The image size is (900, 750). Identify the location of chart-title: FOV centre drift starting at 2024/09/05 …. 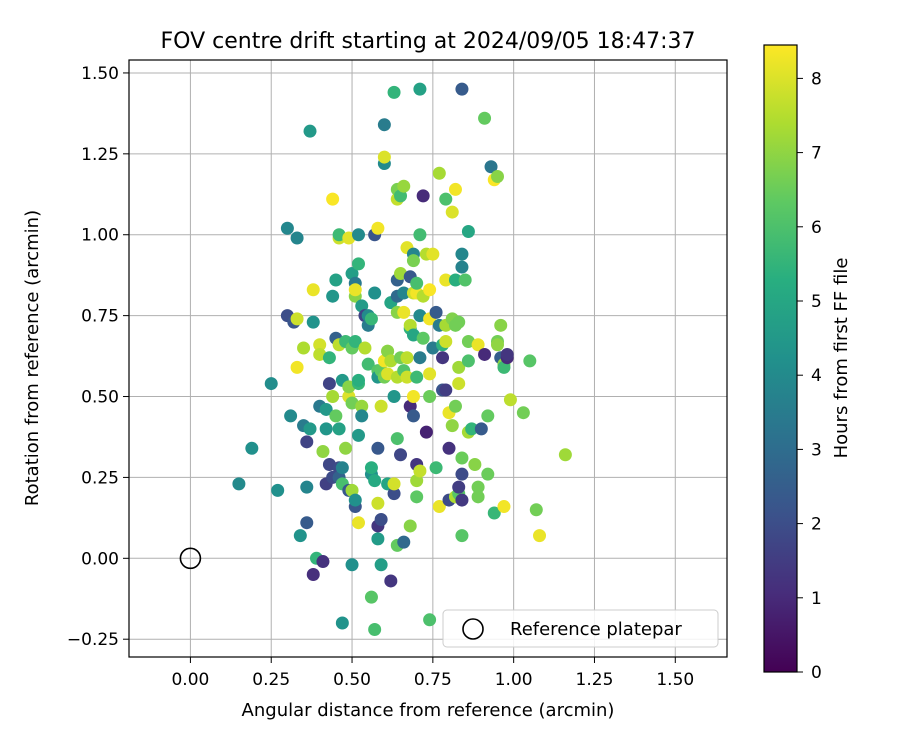
(428, 41).